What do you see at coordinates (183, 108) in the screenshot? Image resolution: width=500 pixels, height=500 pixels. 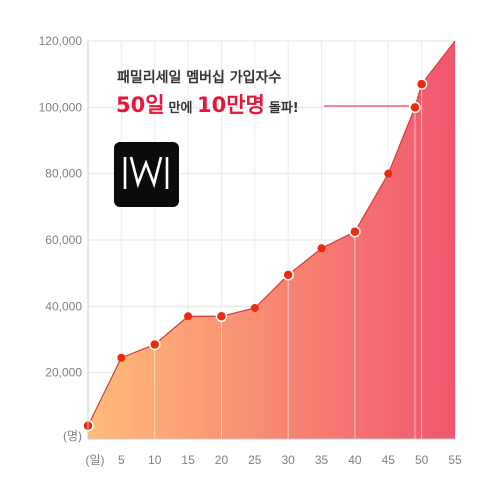 I see `annotation-connector: 만에` at bounding box center [183, 108].